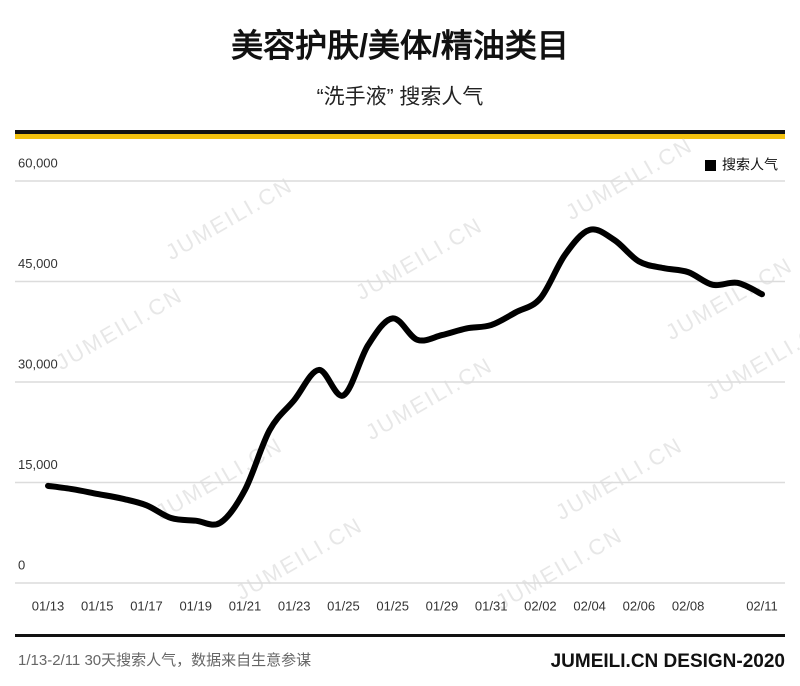 The image size is (800, 686). Describe the element at coordinates (164, 660) in the screenshot. I see `footer-note: 1/13-2/11 30天搜索人气，数据来自生意参谋` at that location.